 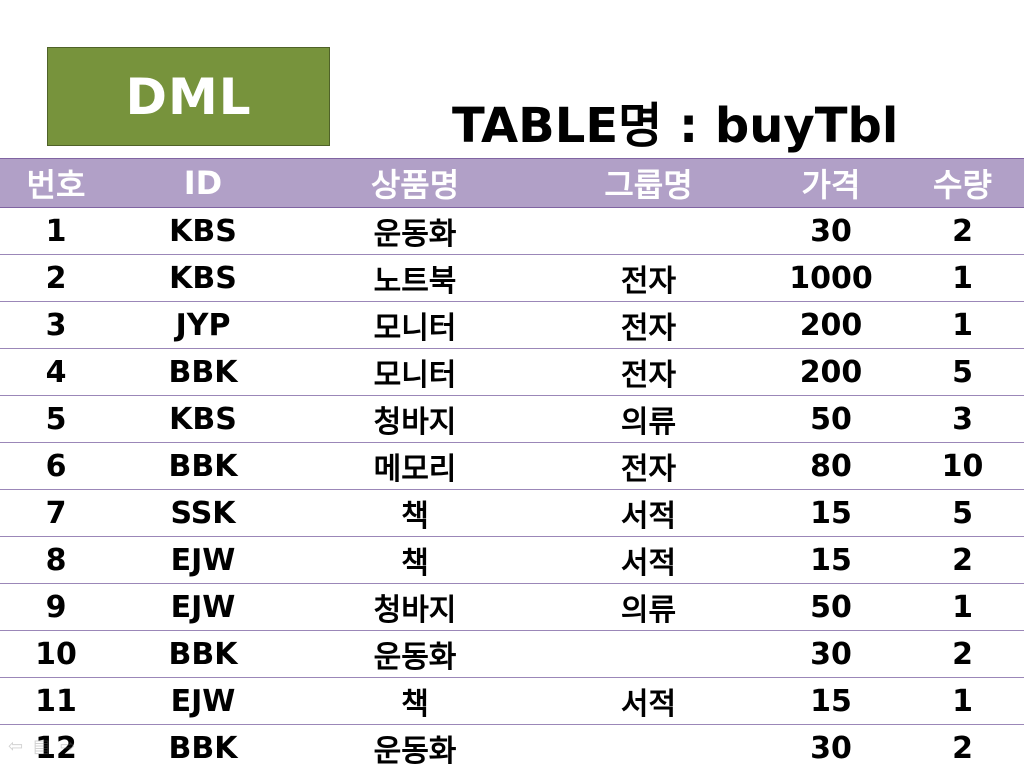 I want to click on table-row: 10 BBK 운동화 30 2, so click(x=512, y=654).